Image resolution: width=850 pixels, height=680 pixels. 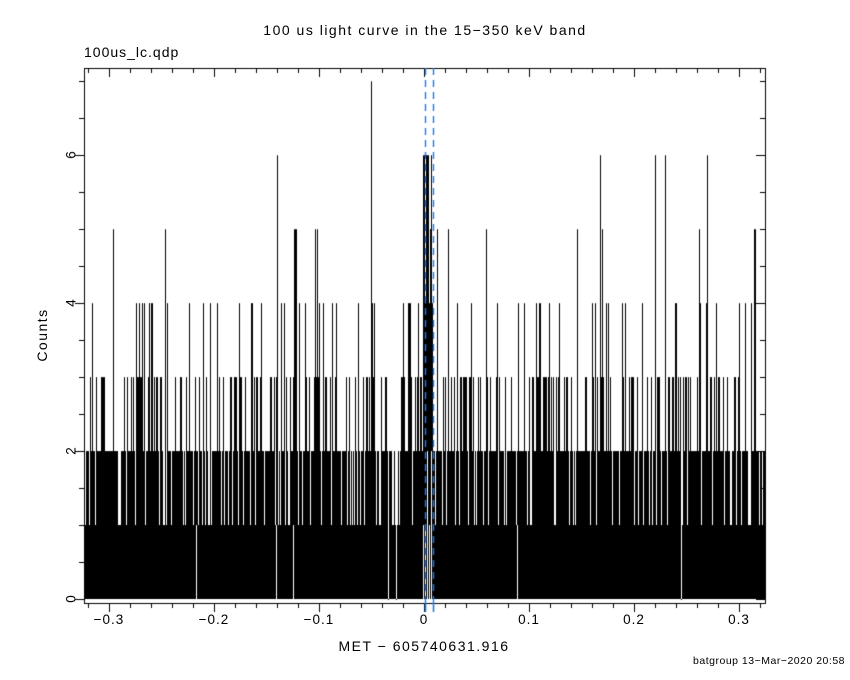 What do you see at coordinates (71, 451) in the screenshot?
I see `y-tick-label: 2` at bounding box center [71, 451].